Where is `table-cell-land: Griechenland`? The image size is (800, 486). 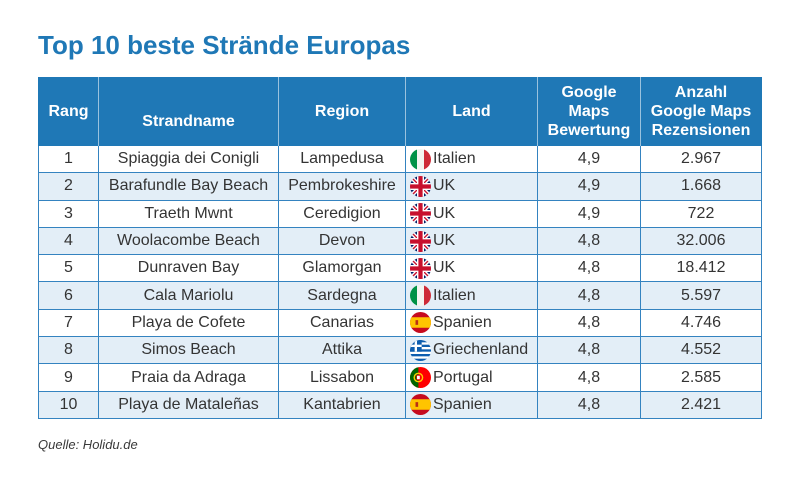
table-cell-land: Griechenland is located at coordinates (472, 351).